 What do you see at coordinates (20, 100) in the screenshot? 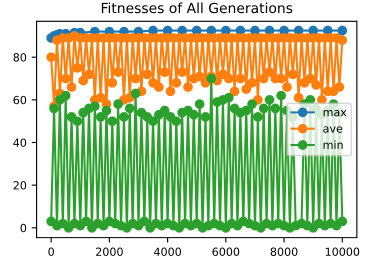
I see `y-tick-label: 60` at bounding box center [20, 100].